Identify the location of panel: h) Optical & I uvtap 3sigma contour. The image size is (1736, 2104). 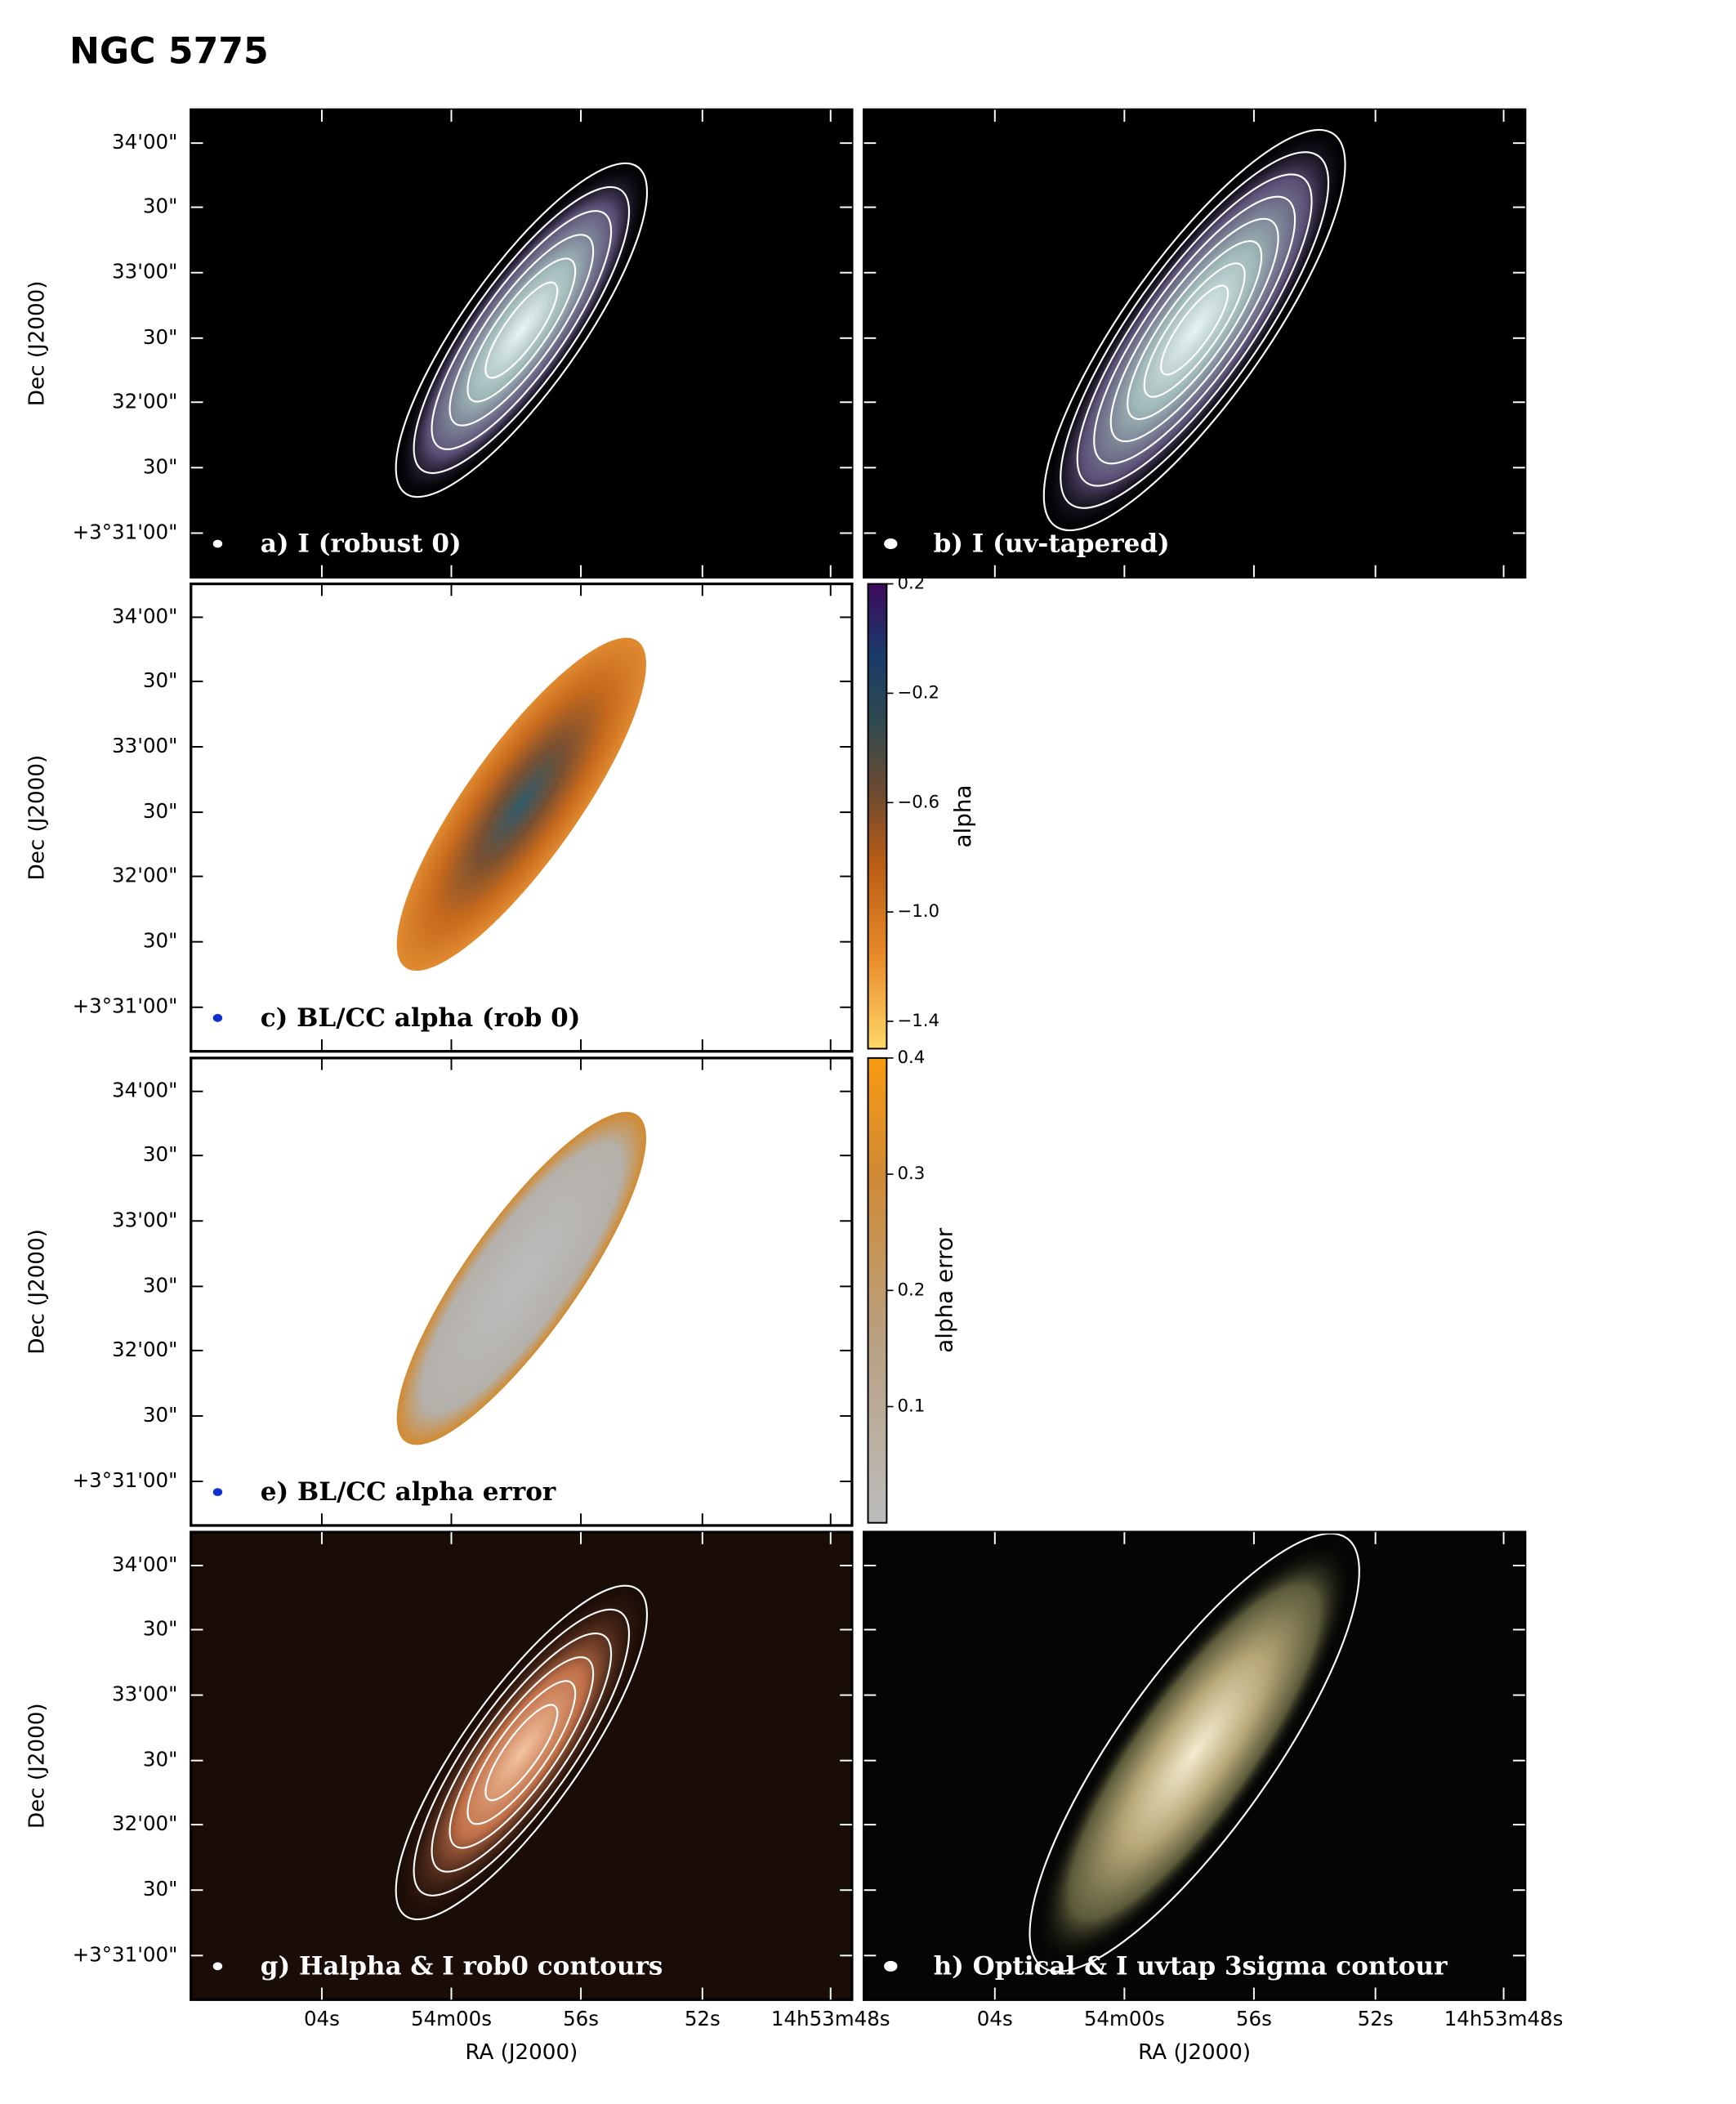
(1194, 1766).